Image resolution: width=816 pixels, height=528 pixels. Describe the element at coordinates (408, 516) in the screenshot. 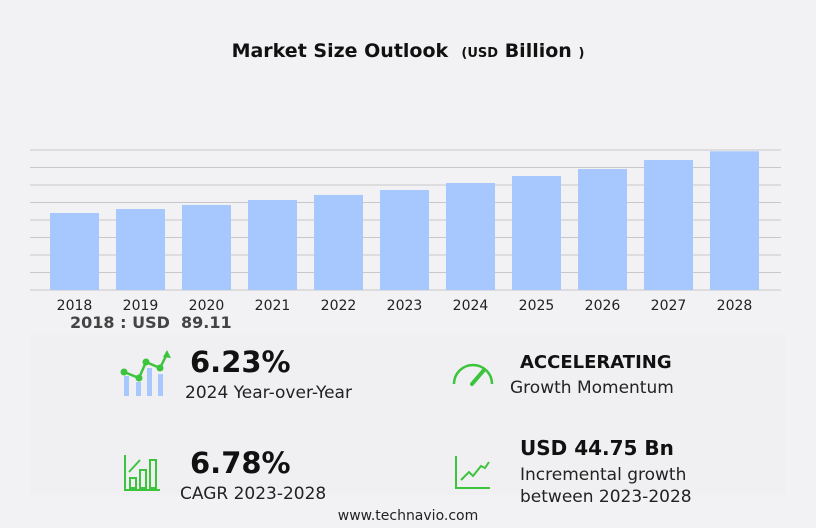

I see `footer-url: www.technavio.com` at that location.